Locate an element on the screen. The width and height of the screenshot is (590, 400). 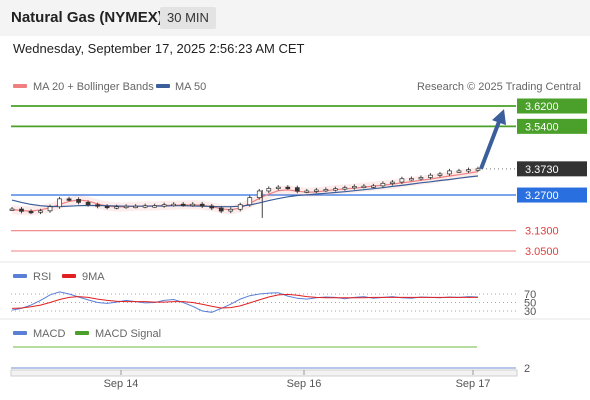
legend-swatch-9ma is located at coordinates (69, 276).